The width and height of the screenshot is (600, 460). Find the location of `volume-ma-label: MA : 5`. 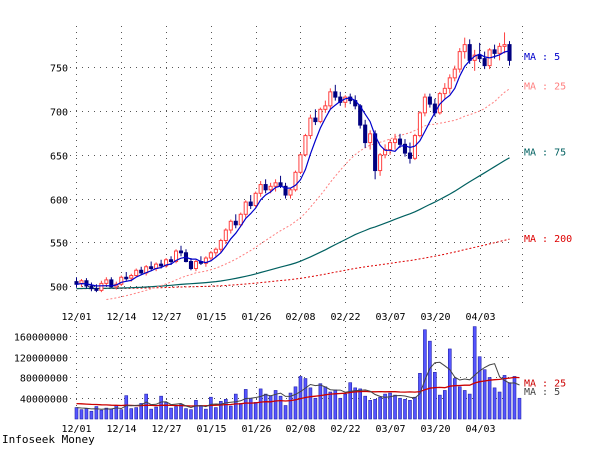

volume-ma-label: MA : 5 is located at coordinates (542, 392).